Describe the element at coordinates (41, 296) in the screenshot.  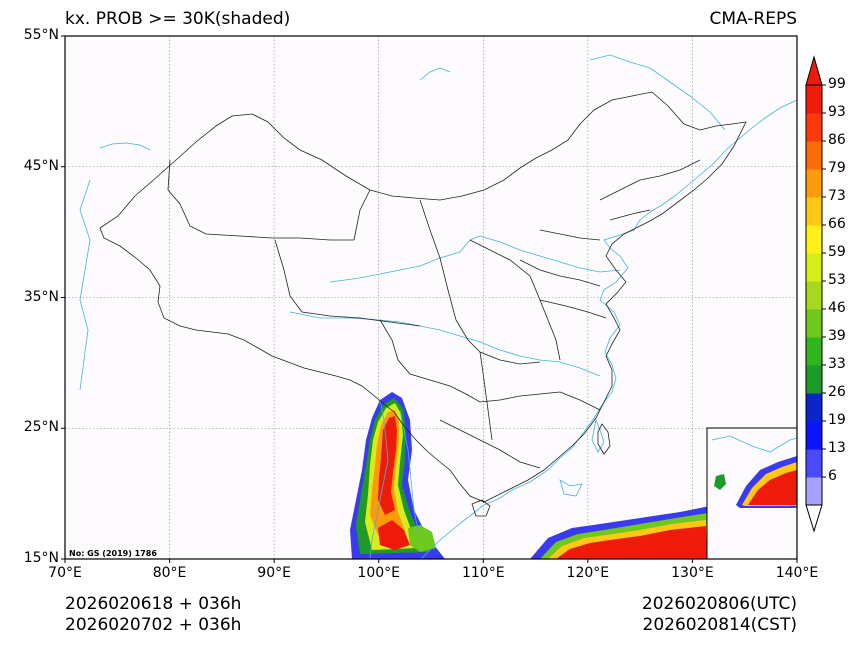
I see `latitude-tick-label: 35°N` at that location.